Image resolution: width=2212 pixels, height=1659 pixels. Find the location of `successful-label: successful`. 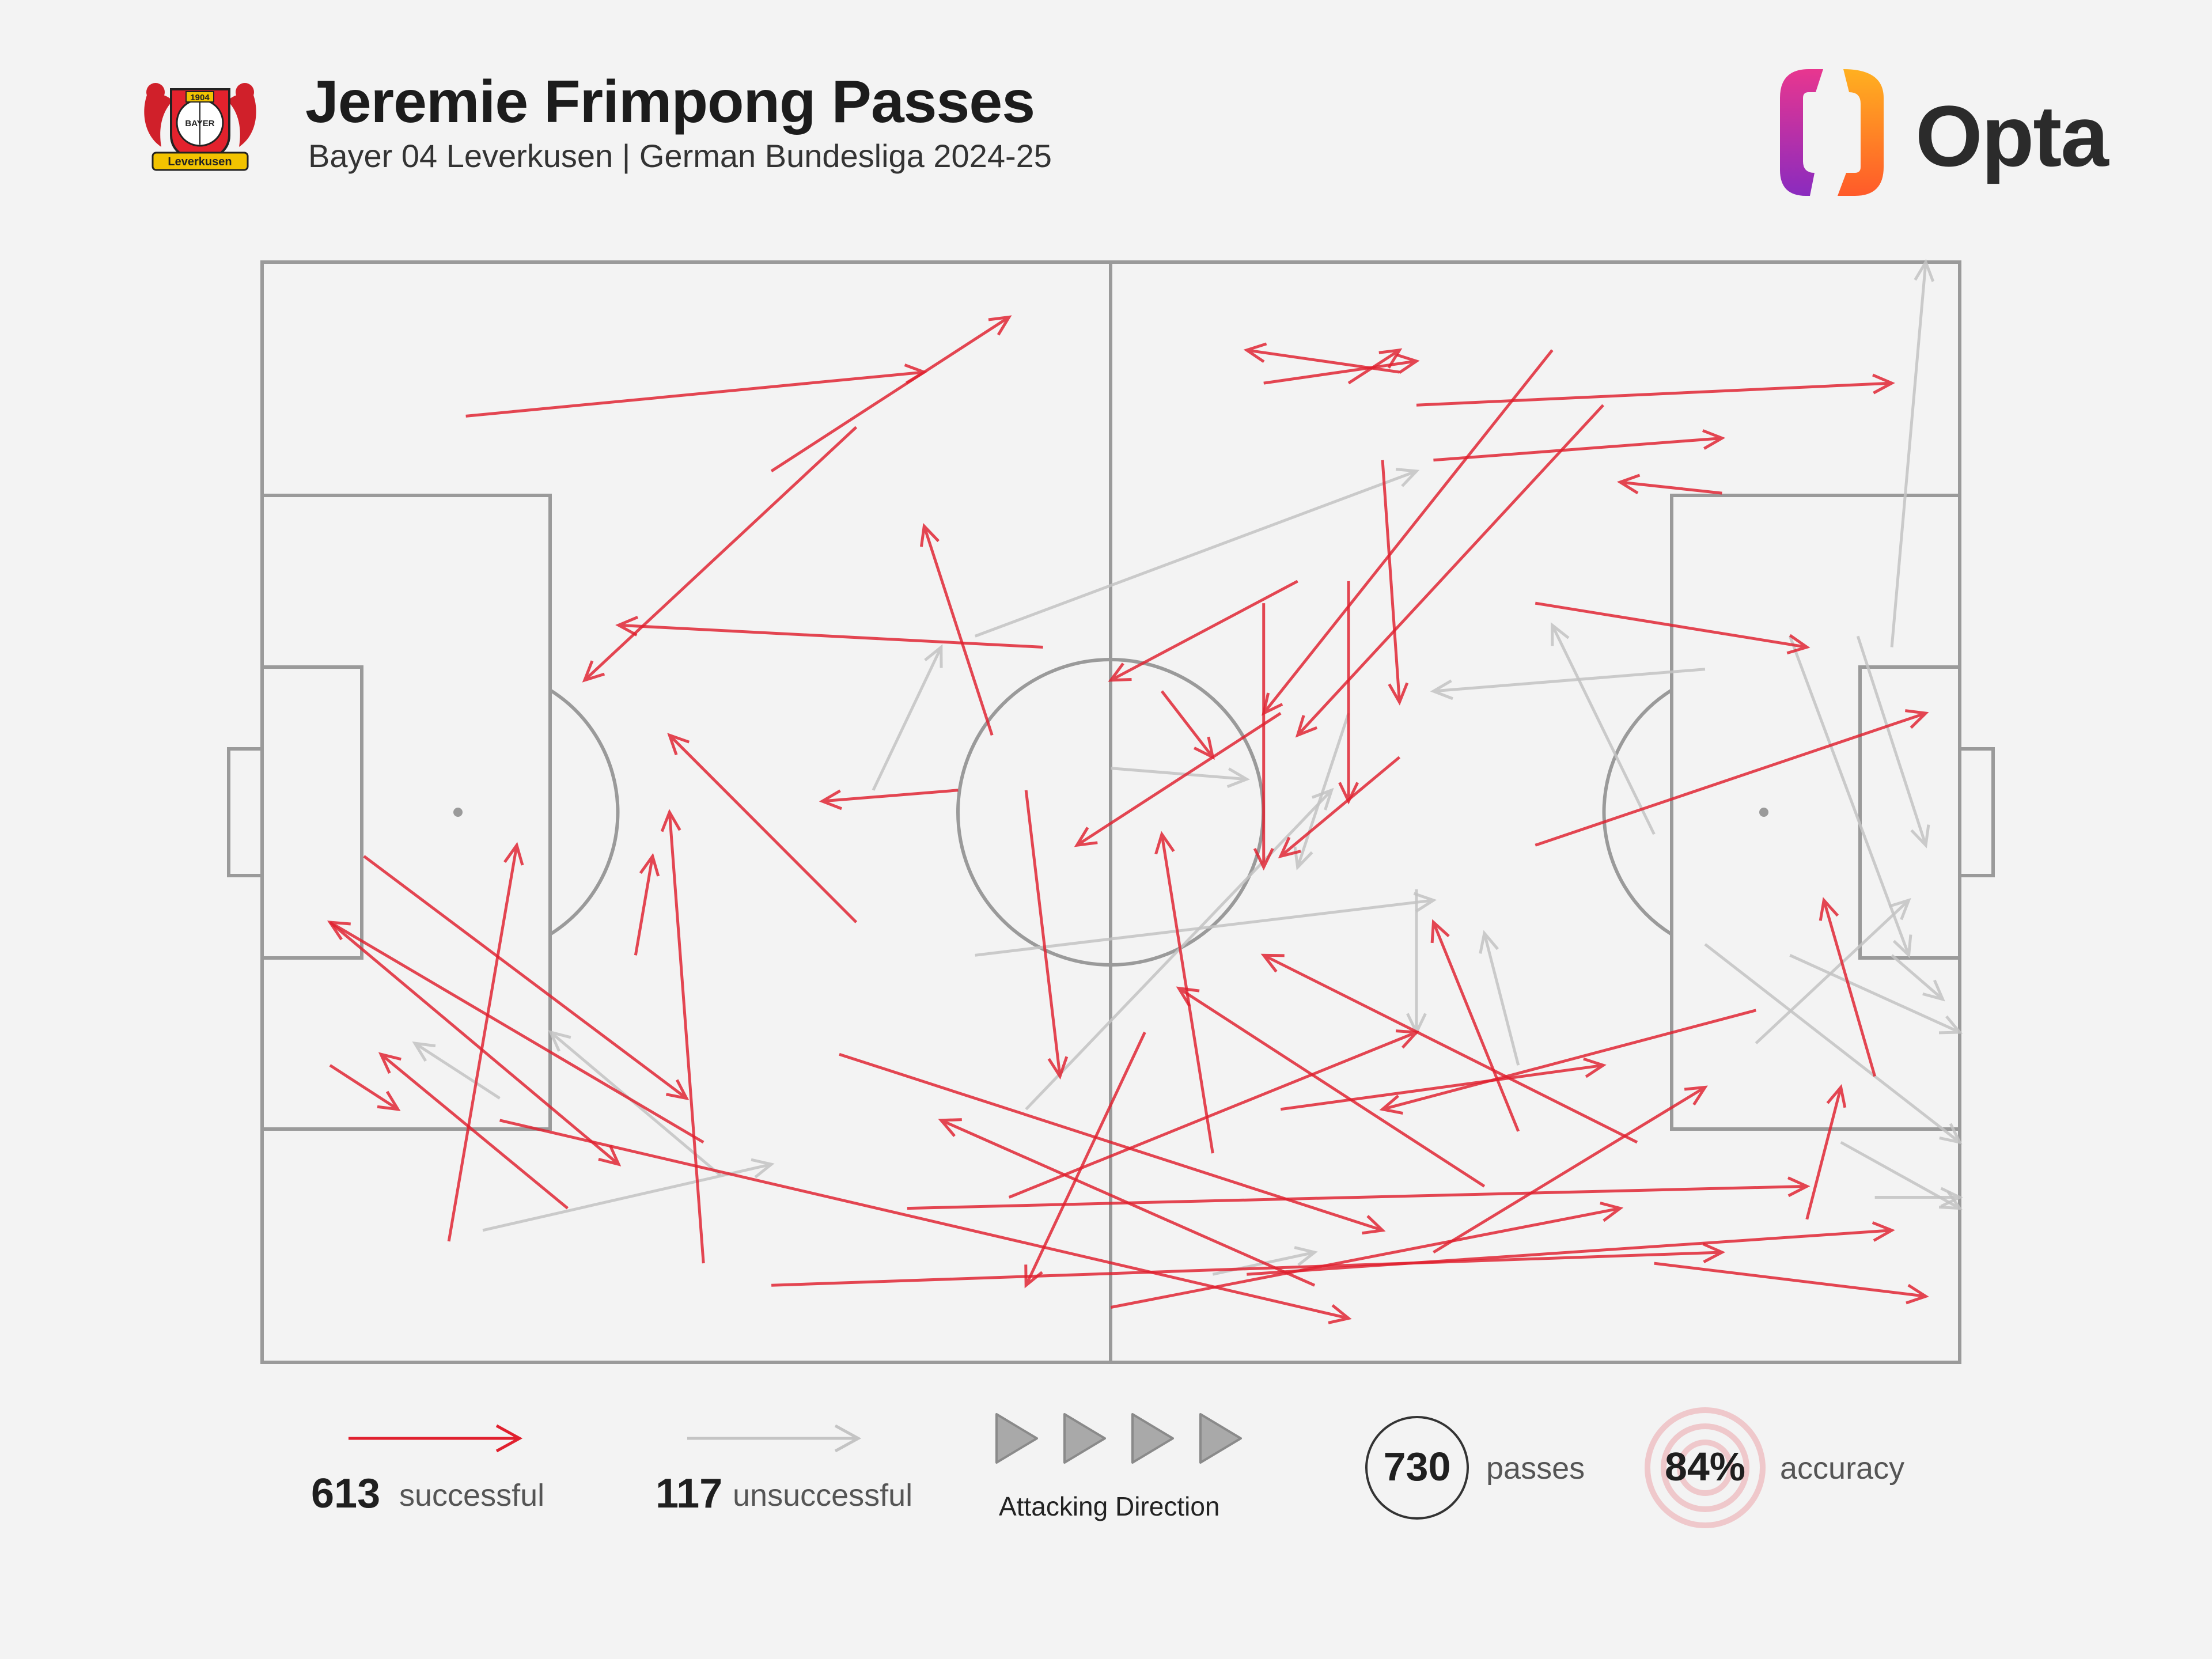

successful-label: successful is located at coordinates (472, 1495).